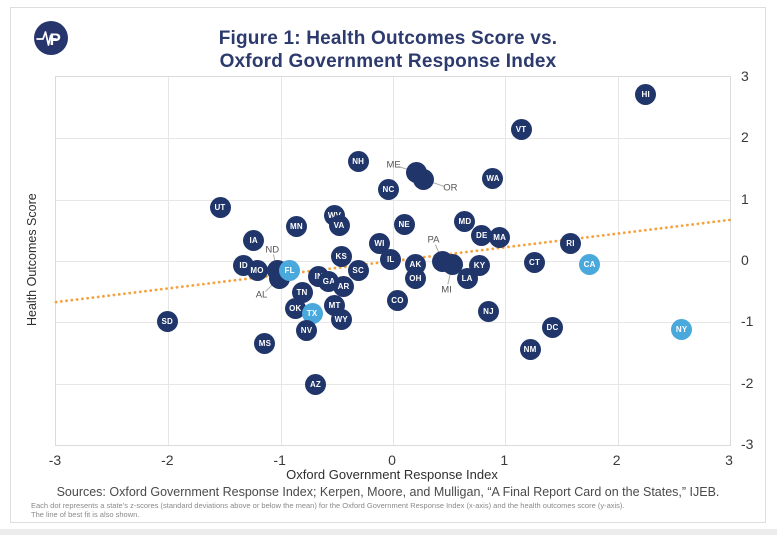  What do you see at coordinates (55, 460) in the screenshot?
I see `x-tick--3: -3` at bounding box center [55, 460].